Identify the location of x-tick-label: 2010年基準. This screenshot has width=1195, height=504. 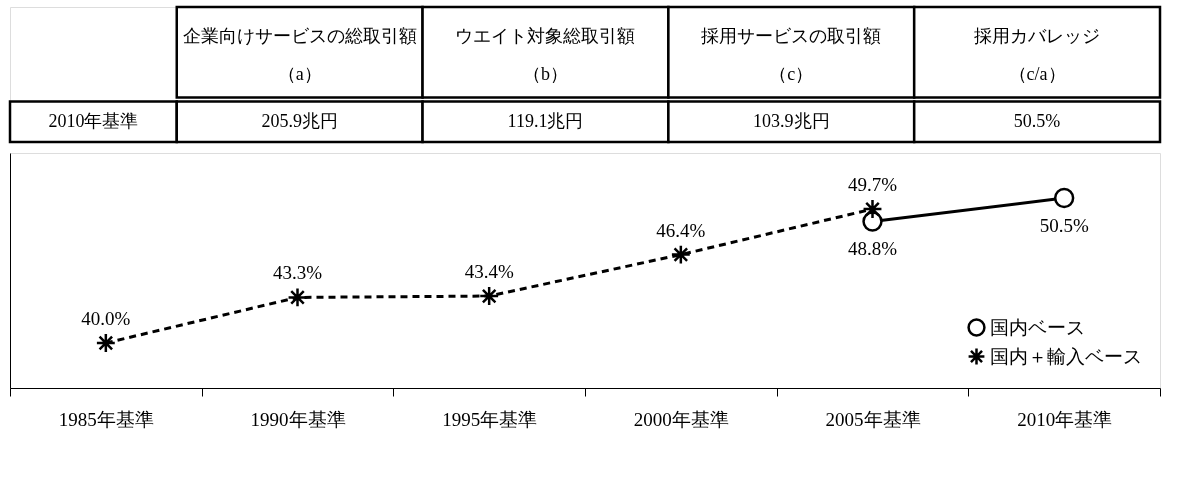
(1065, 419).